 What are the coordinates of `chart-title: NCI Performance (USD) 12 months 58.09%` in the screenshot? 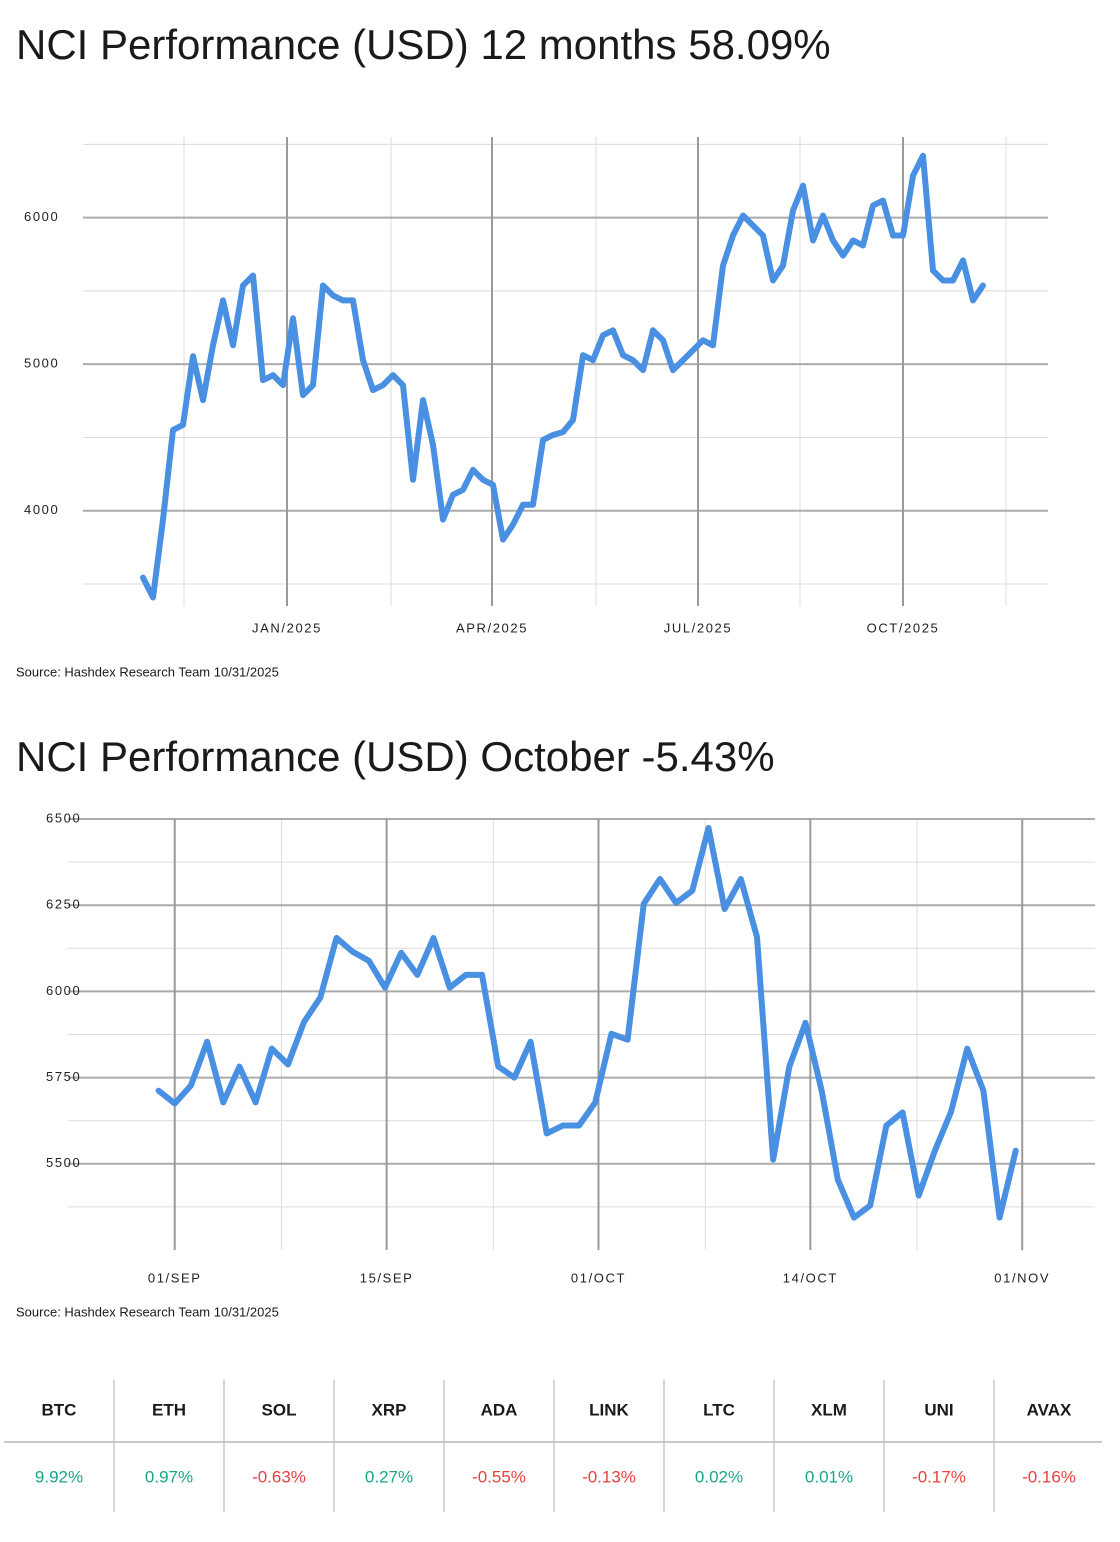 It's located at (423, 44).